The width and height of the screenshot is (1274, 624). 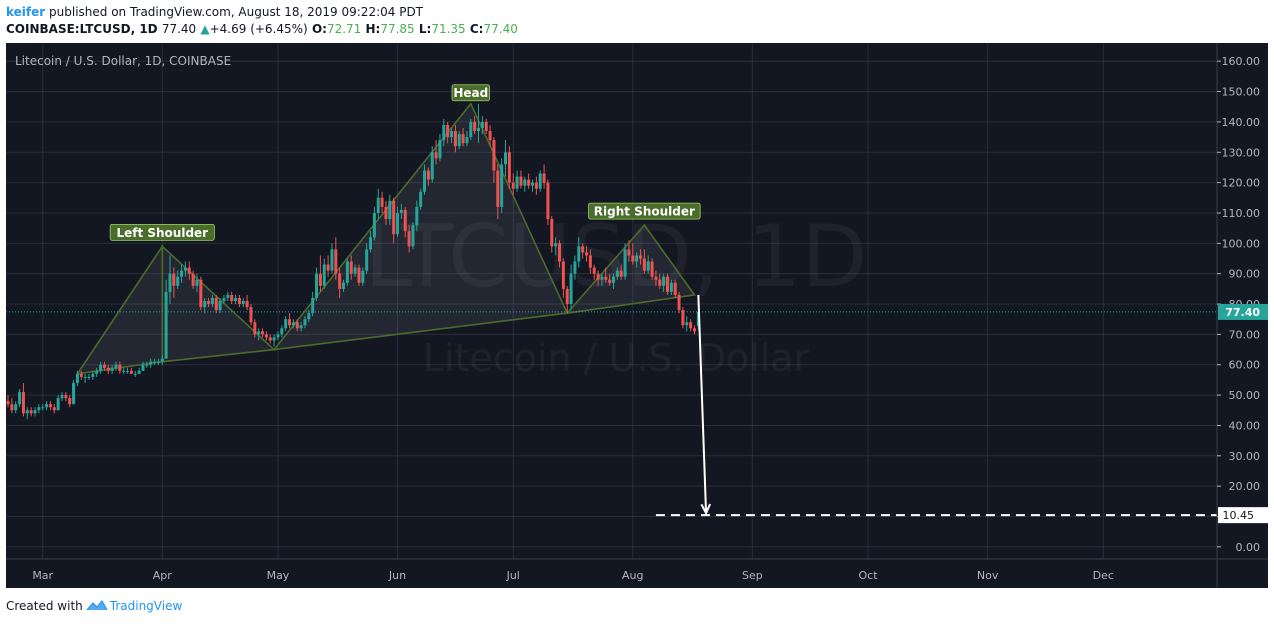 I want to click on pattern-label-box, so click(x=644, y=211).